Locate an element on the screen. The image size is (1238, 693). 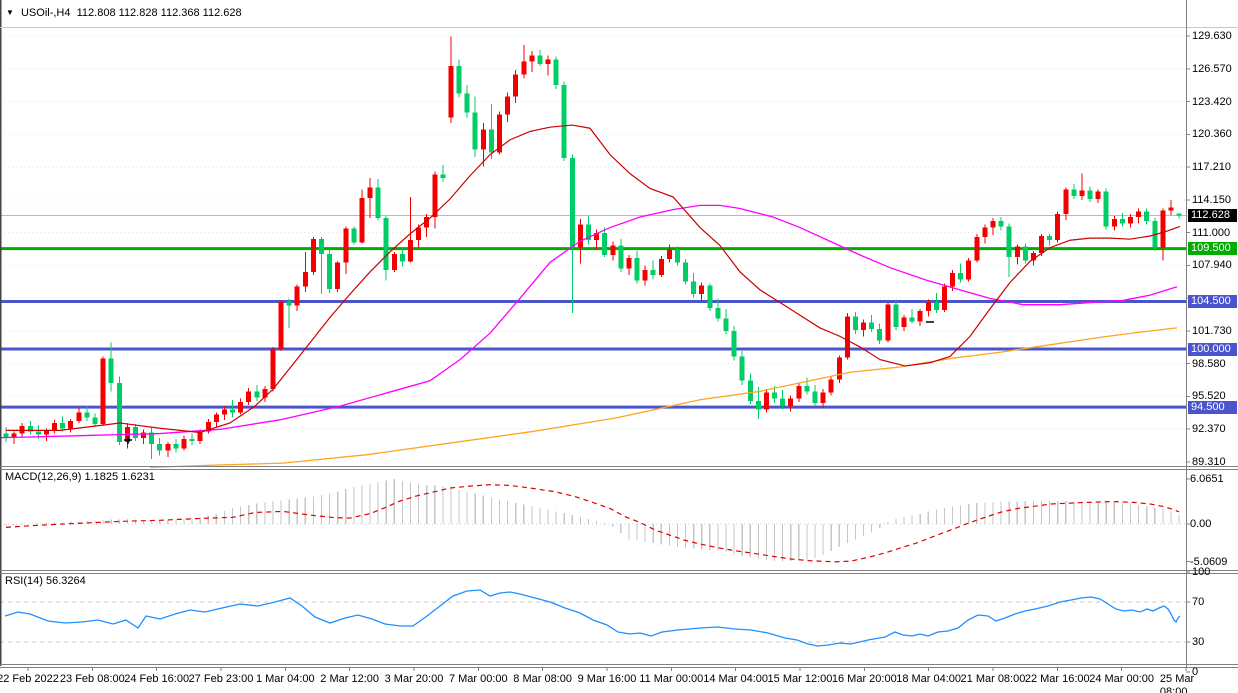
macd-scale-label: 0.00 is located at coordinates (1201, 524).